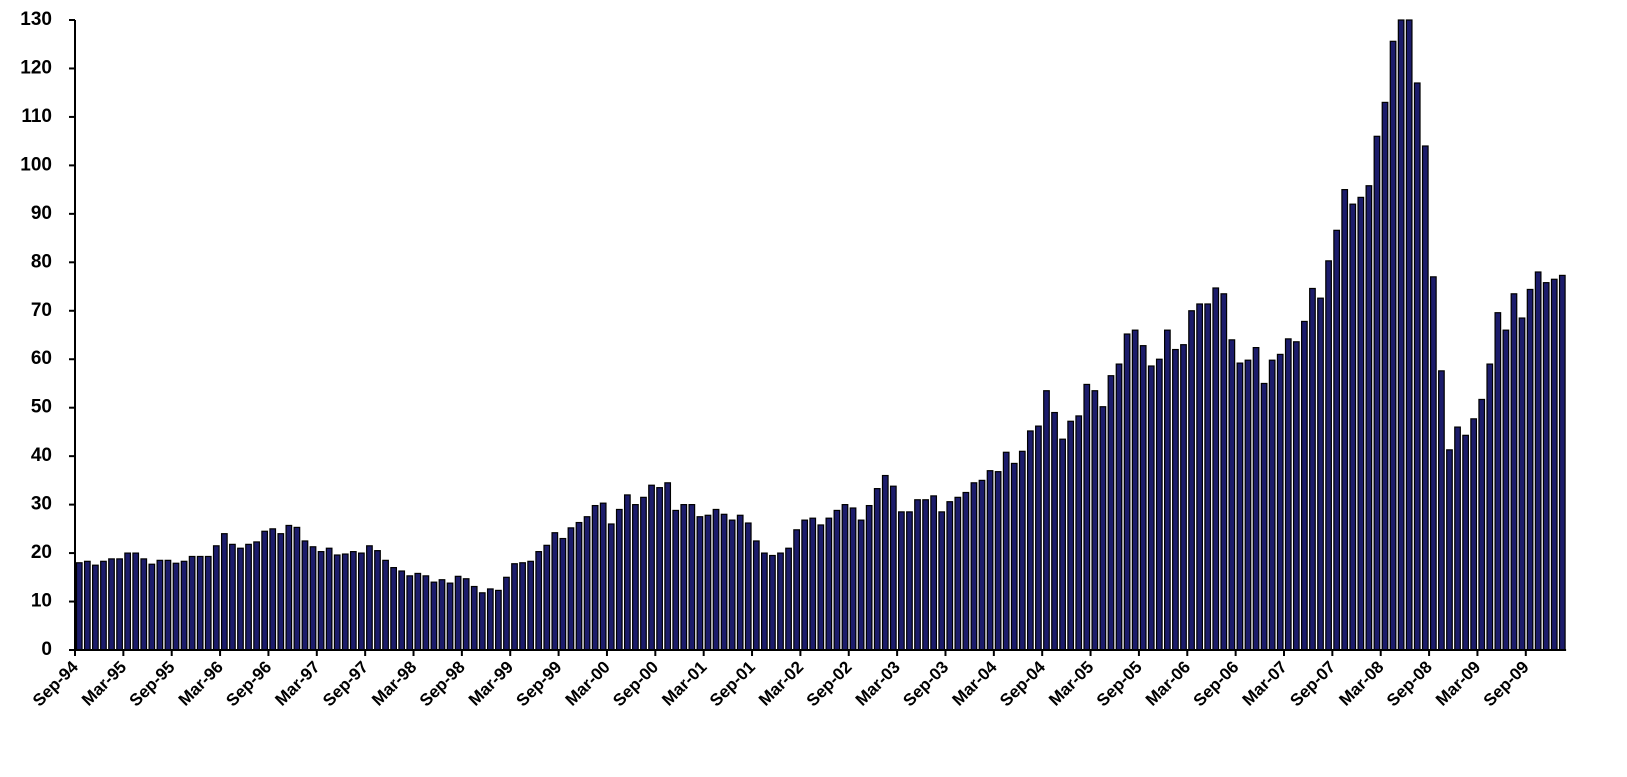 The image size is (1627, 777). What do you see at coordinates (684, 683) in the screenshot?
I see `x-tick-label: Mar-01` at bounding box center [684, 683].